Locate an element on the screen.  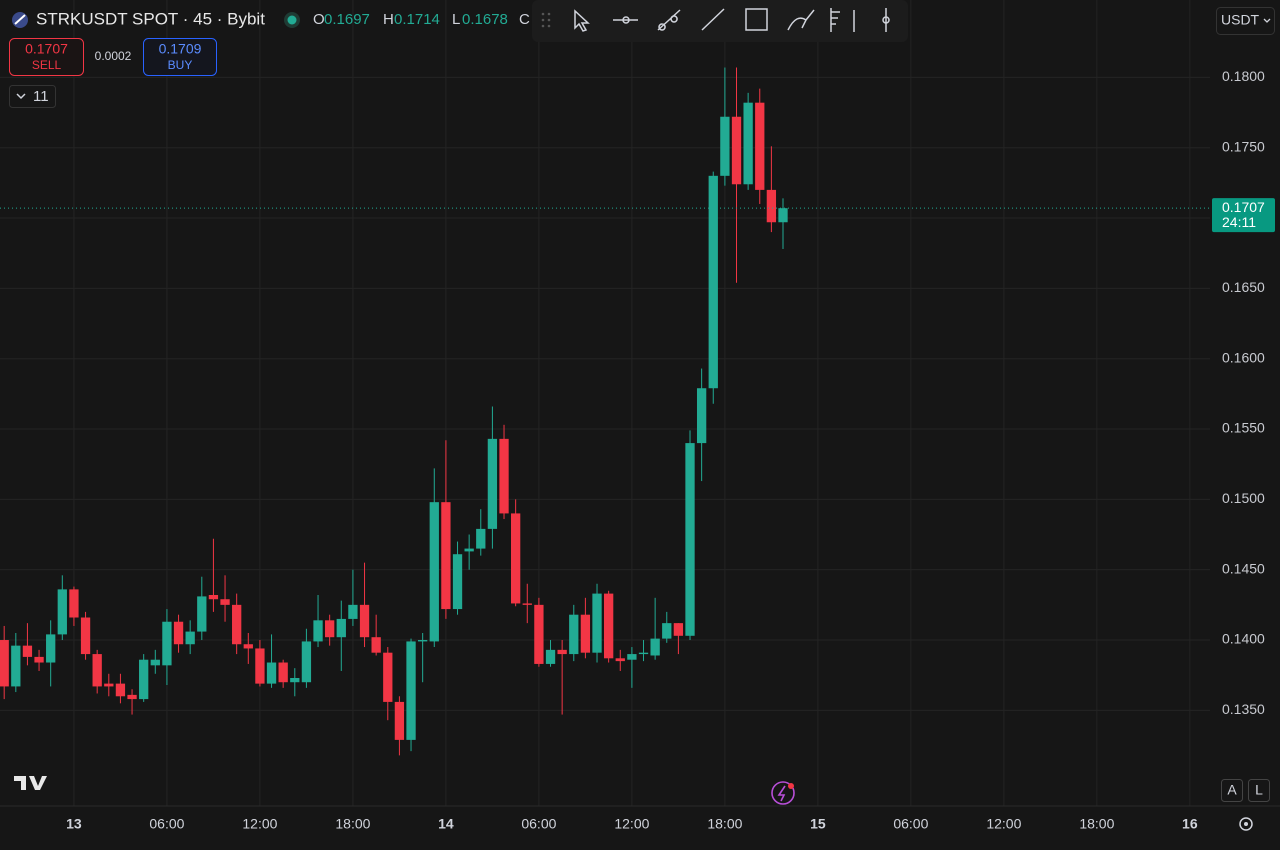
chevron is located at coordinates (21, 96).